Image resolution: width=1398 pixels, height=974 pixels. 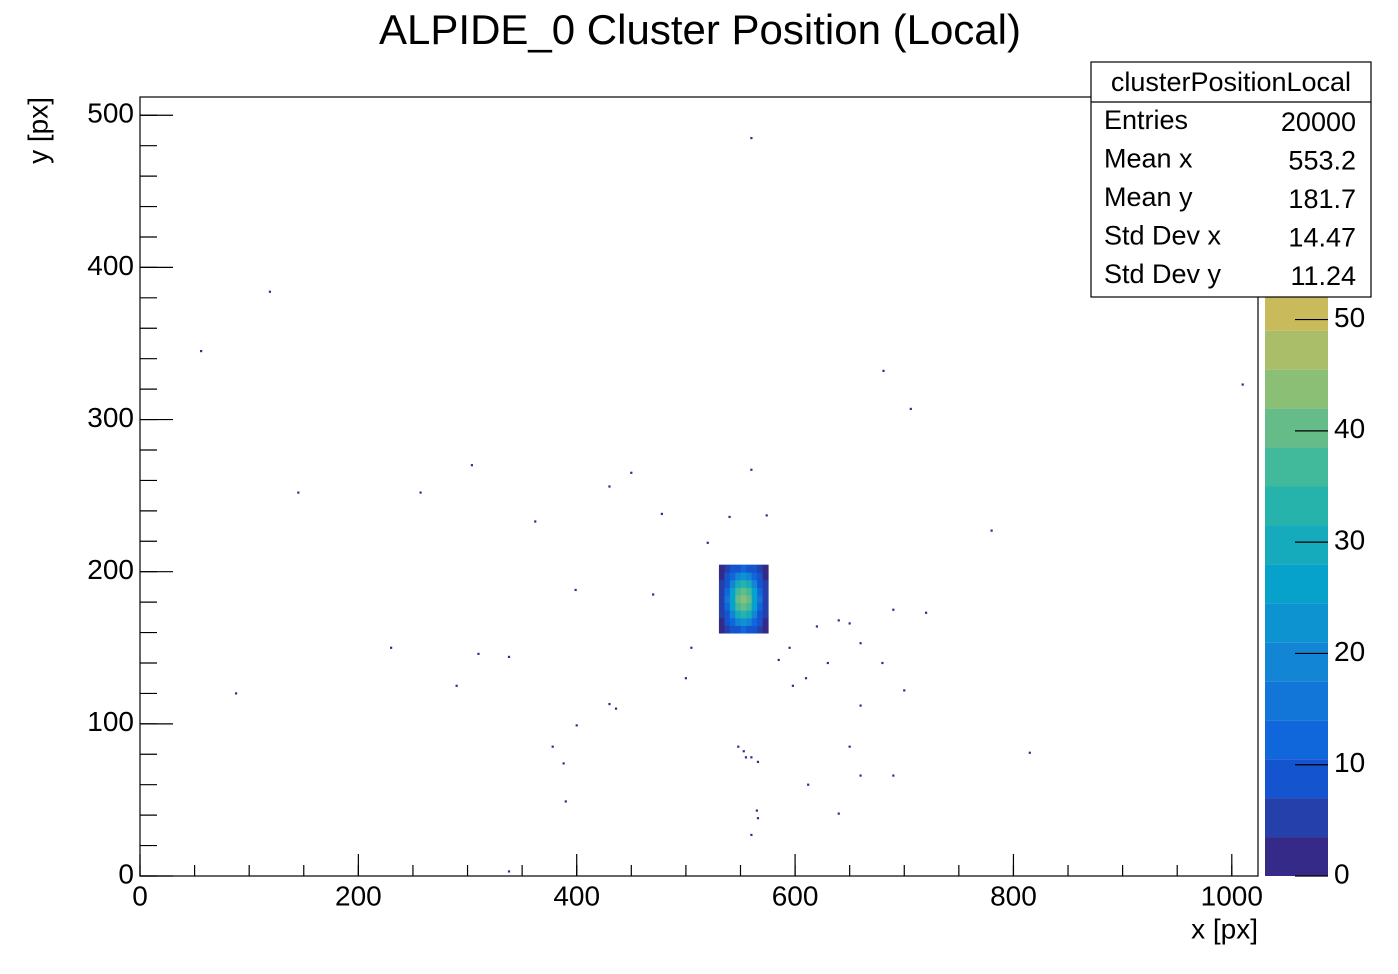 I want to click on z-tick-label: 20, so click(x=1349, y=651).